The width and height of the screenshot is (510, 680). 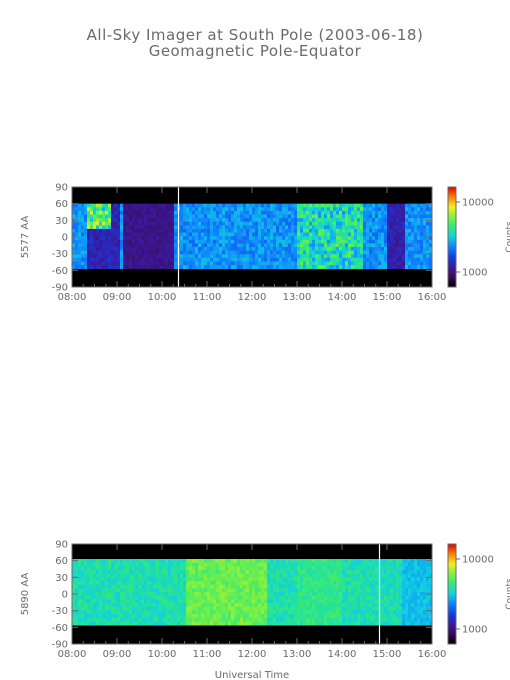 I want to click on y-axis-label: 5890 AA, so click(x=25, y=594).